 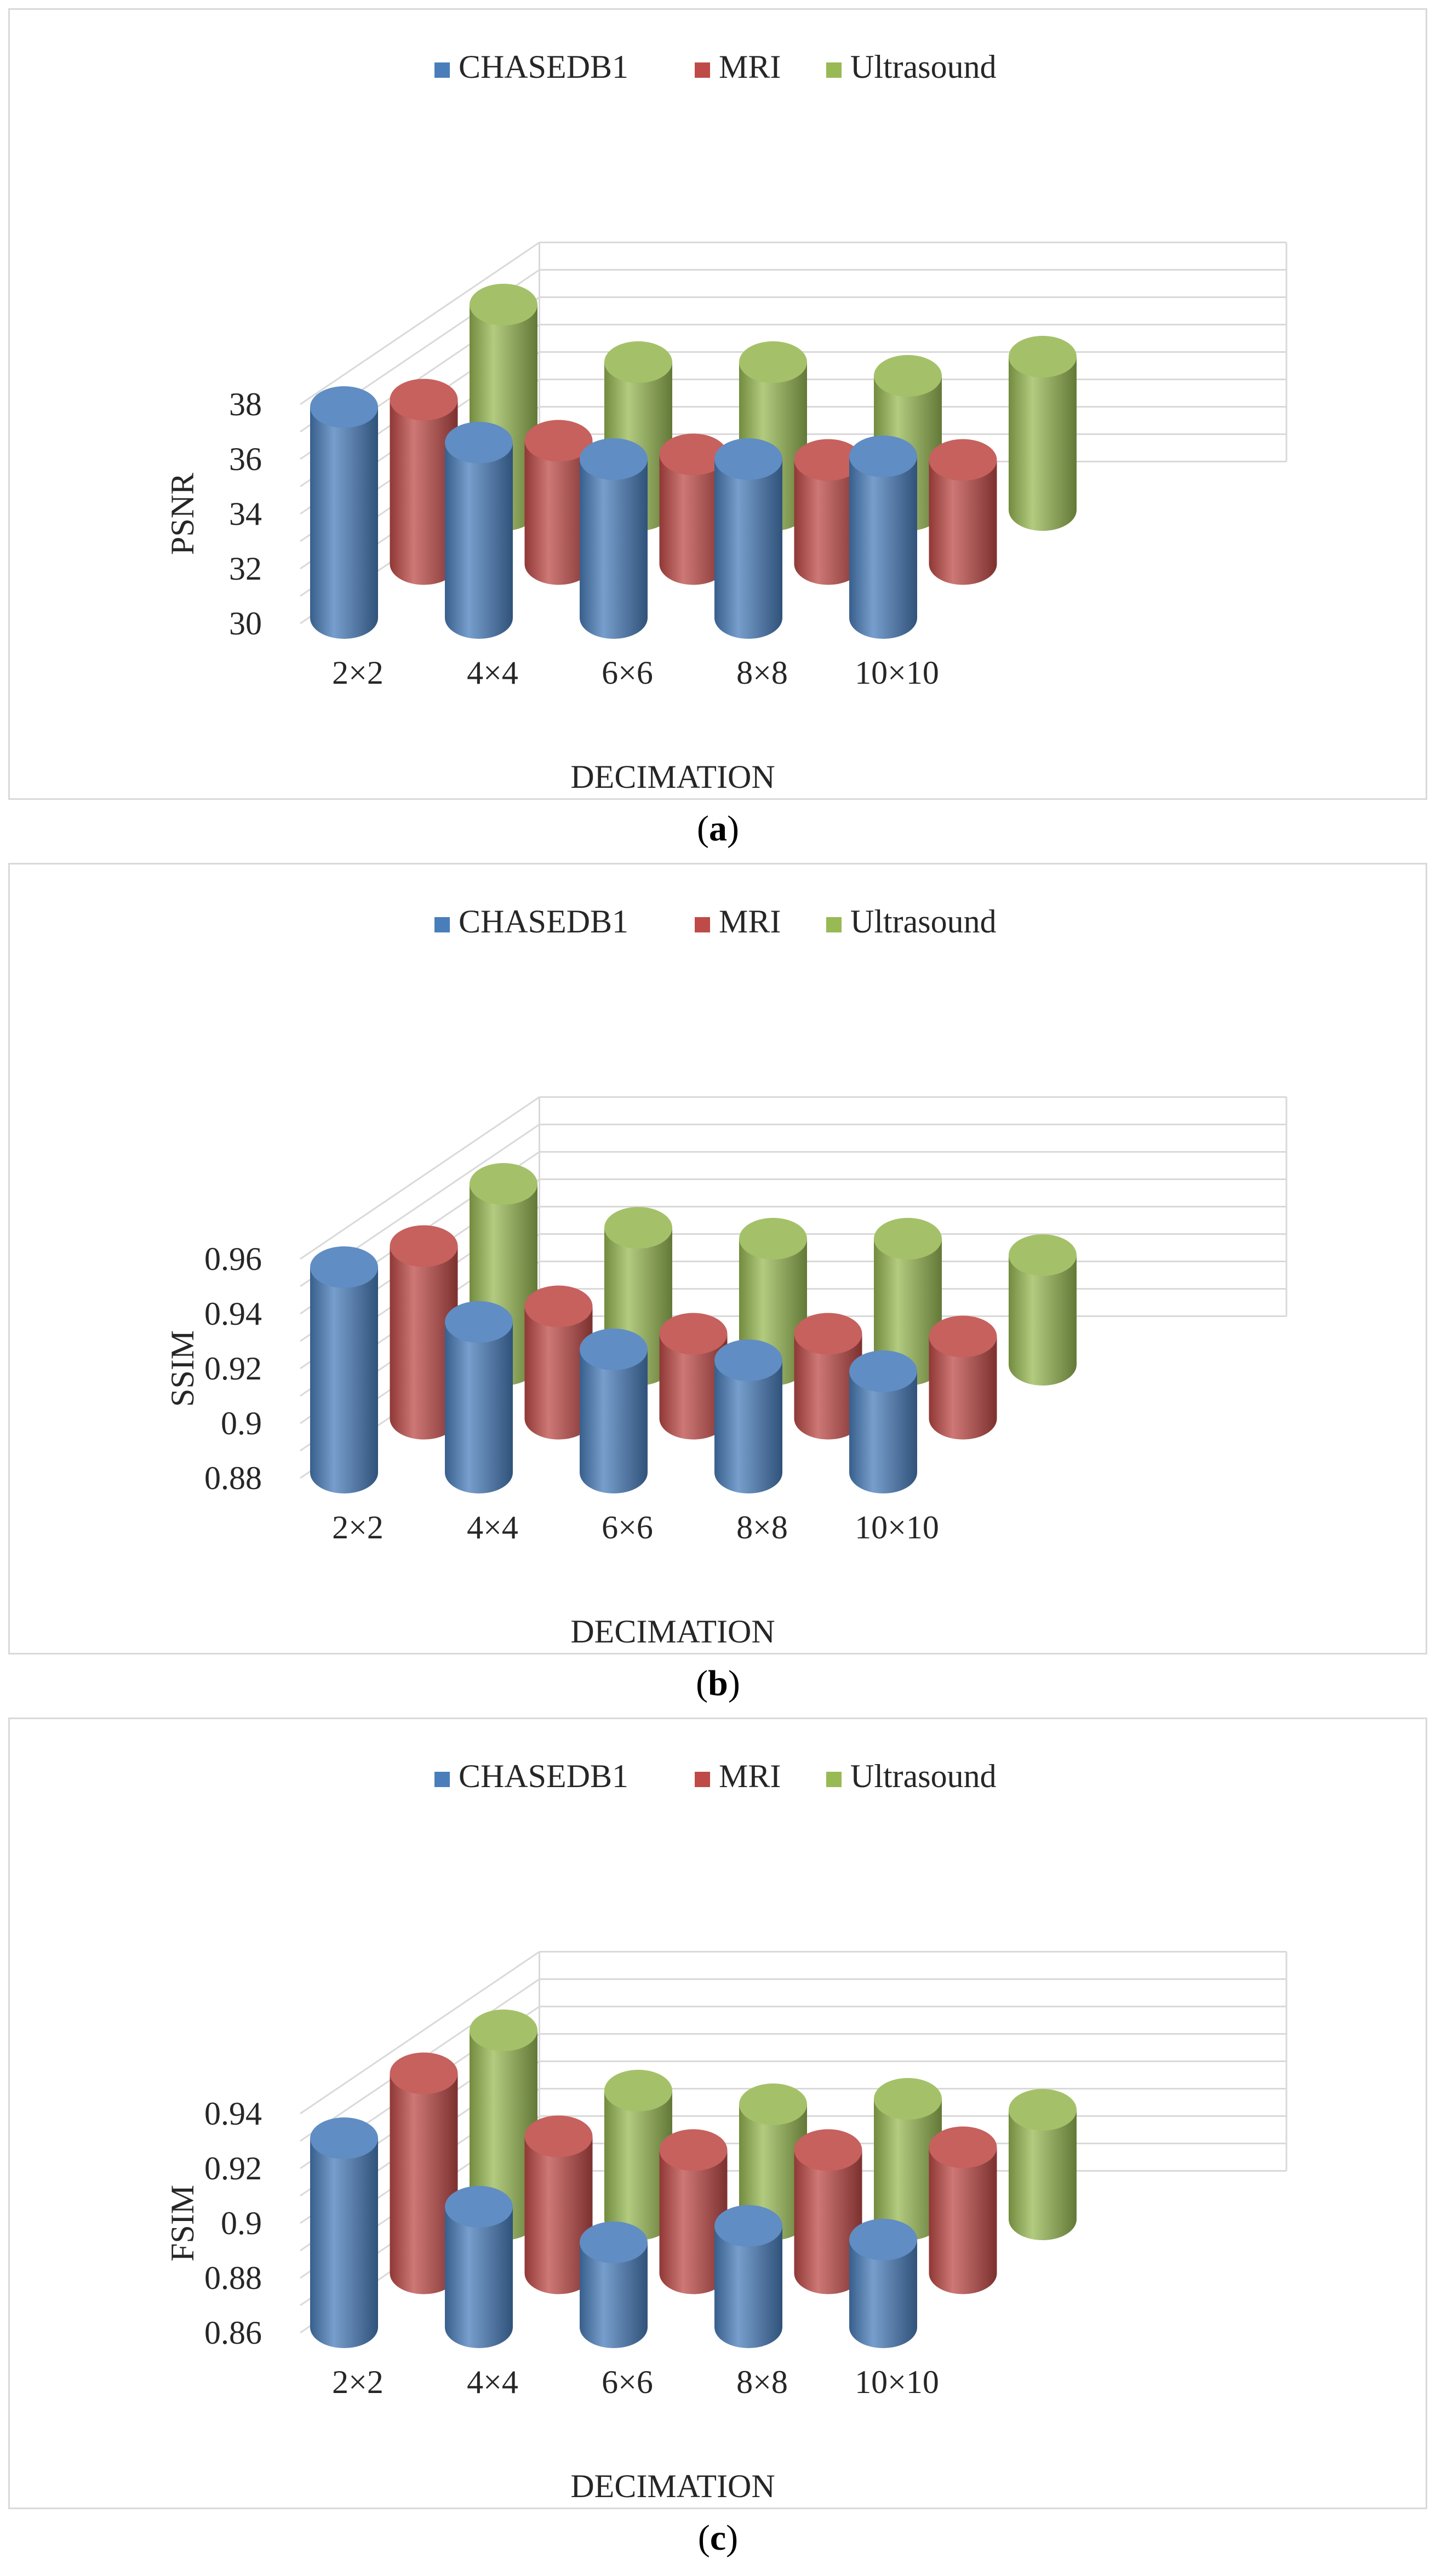 I want to click on x-ticks: 2×2 4×4 6×6 8×8 10×10, so click(x=635, y=673).